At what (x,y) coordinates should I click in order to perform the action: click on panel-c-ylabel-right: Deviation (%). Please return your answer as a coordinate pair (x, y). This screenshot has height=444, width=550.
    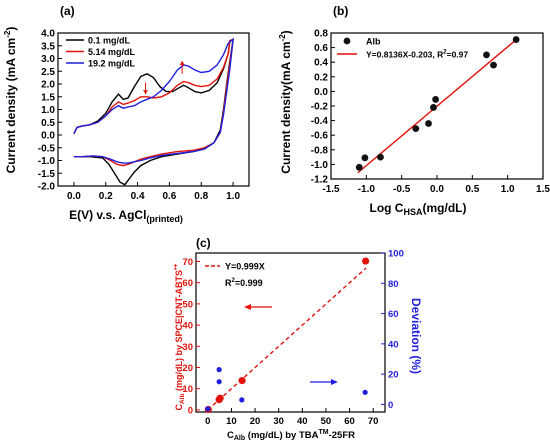
    Looking at the image, I should click on (416, 336).